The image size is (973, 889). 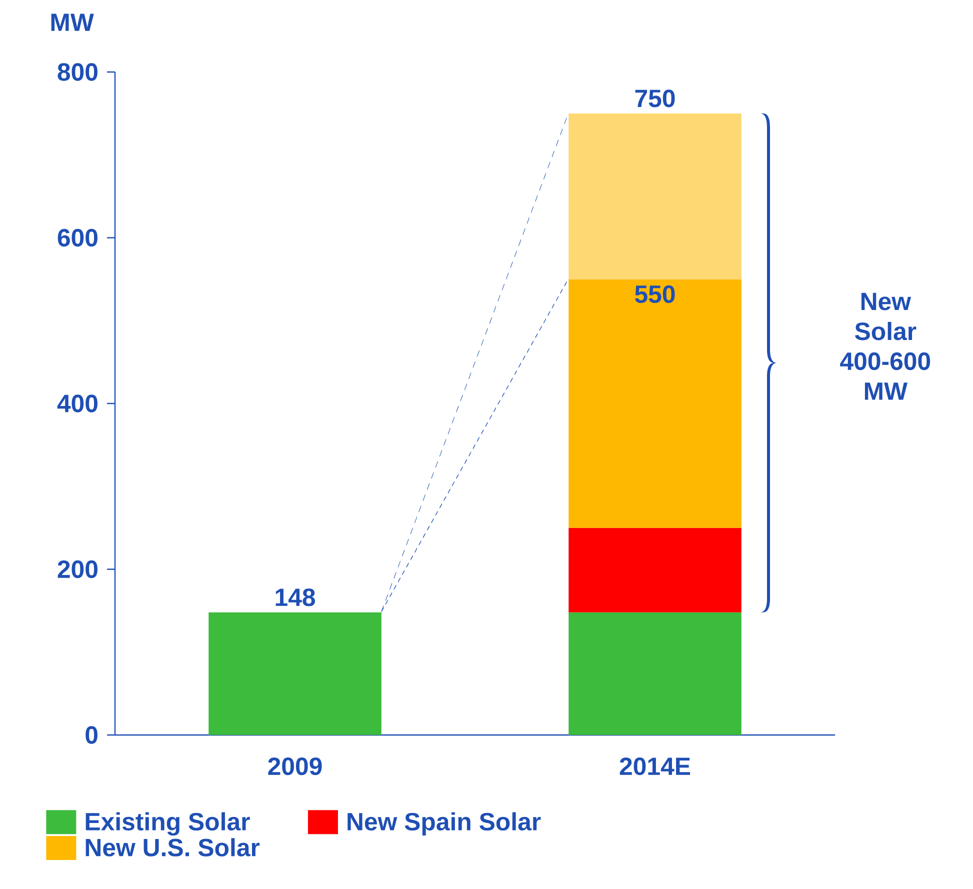 What do you see at coordinates (78, 237) in the screenshot?
I see `y-tick-label: 600` at bounding box center [78, 237].